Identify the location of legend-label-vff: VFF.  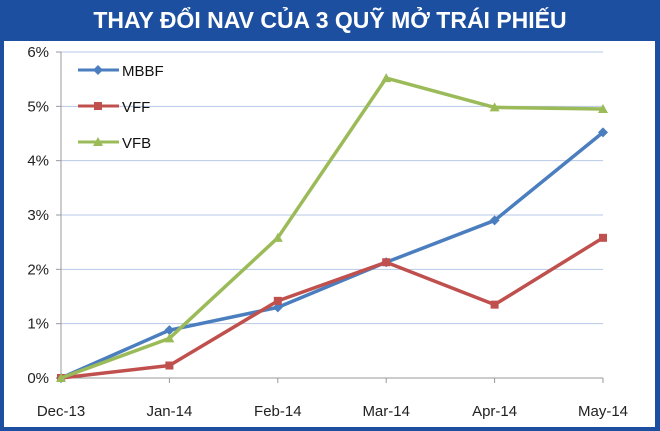
(136, 107).